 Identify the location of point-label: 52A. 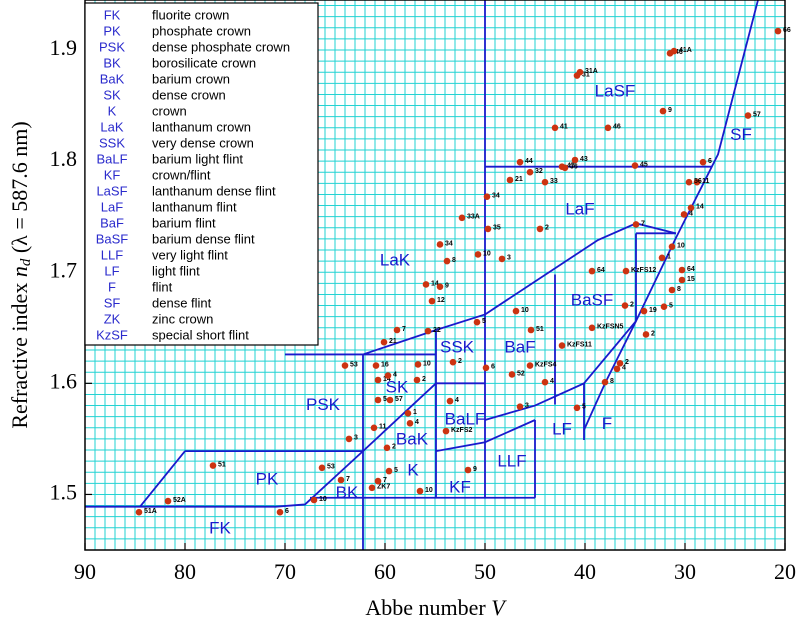
(179, 500).